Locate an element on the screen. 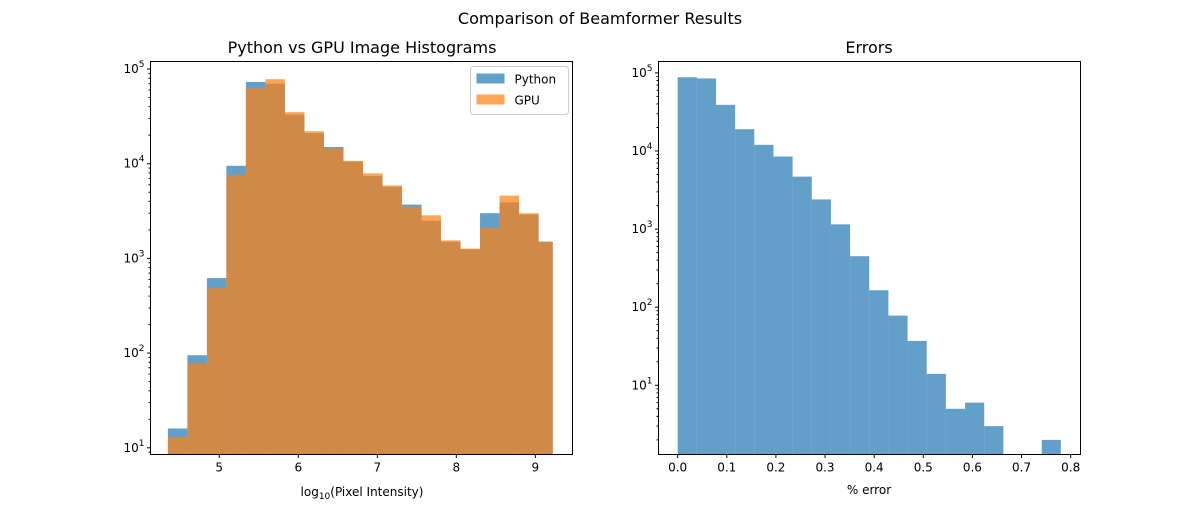 The image size is (1201, 509). x-tick-label: 0.3 is located at coordinates (824, 468).